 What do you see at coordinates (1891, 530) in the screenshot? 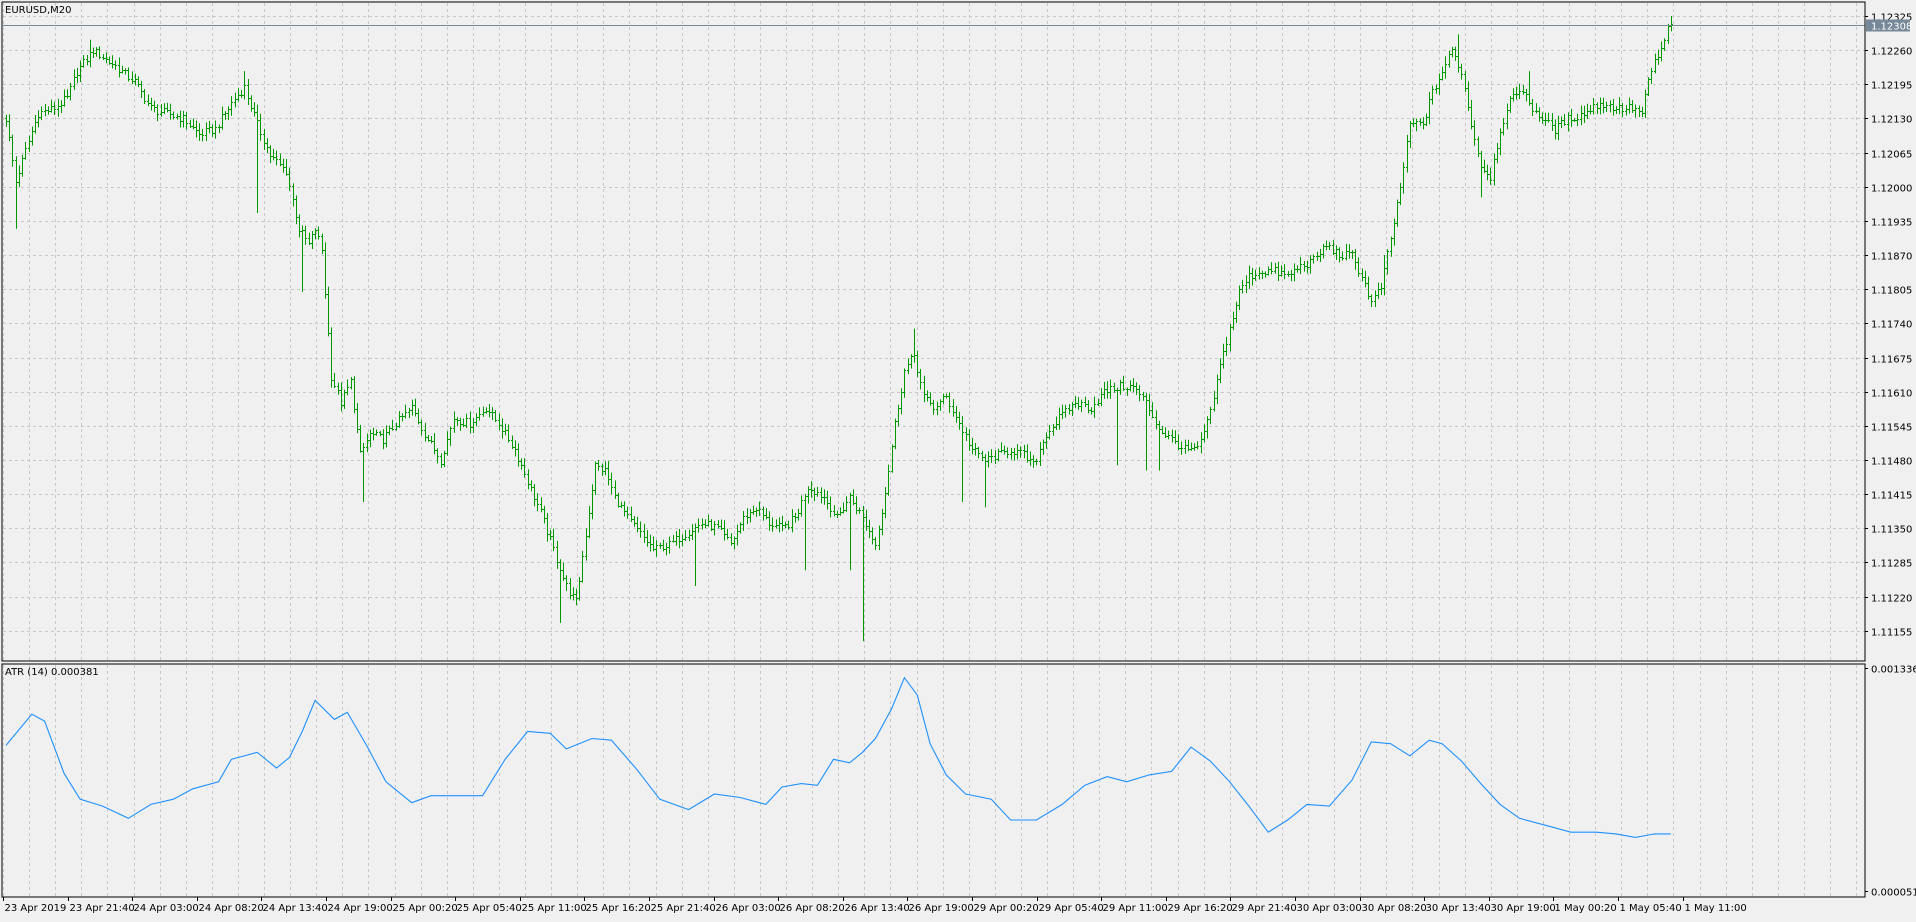
I see `price-tick-label: 1.11350` at bounding box center [1891, 530].